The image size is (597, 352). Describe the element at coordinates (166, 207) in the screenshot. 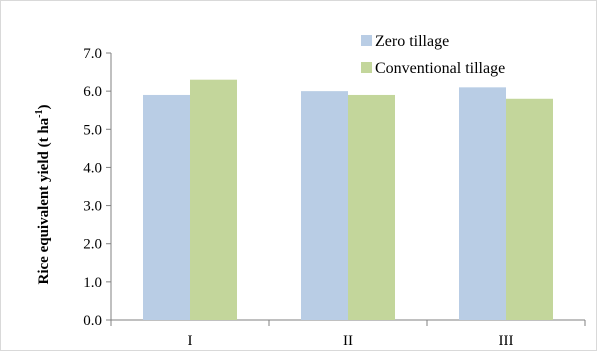

I see `bar-zero-tillage-i` at that location.